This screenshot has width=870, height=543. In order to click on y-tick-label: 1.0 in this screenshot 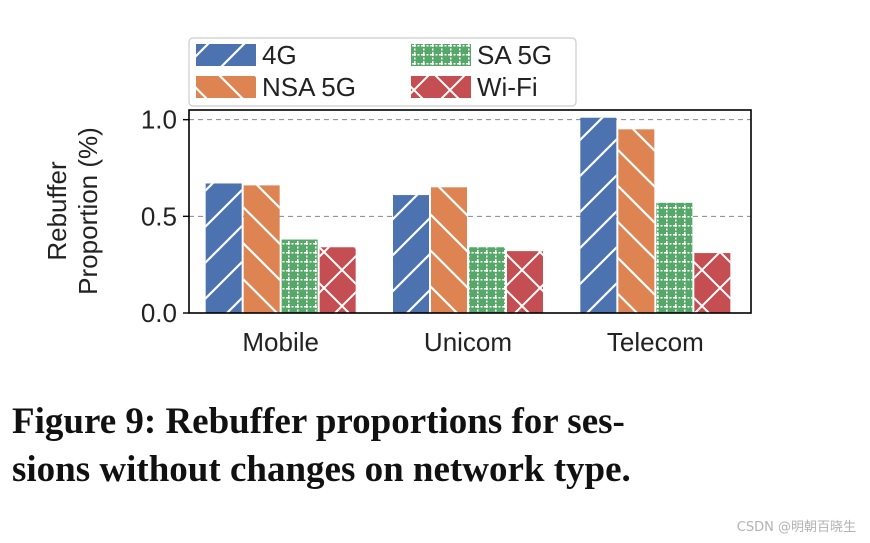, I will do `click(159, 120)`.